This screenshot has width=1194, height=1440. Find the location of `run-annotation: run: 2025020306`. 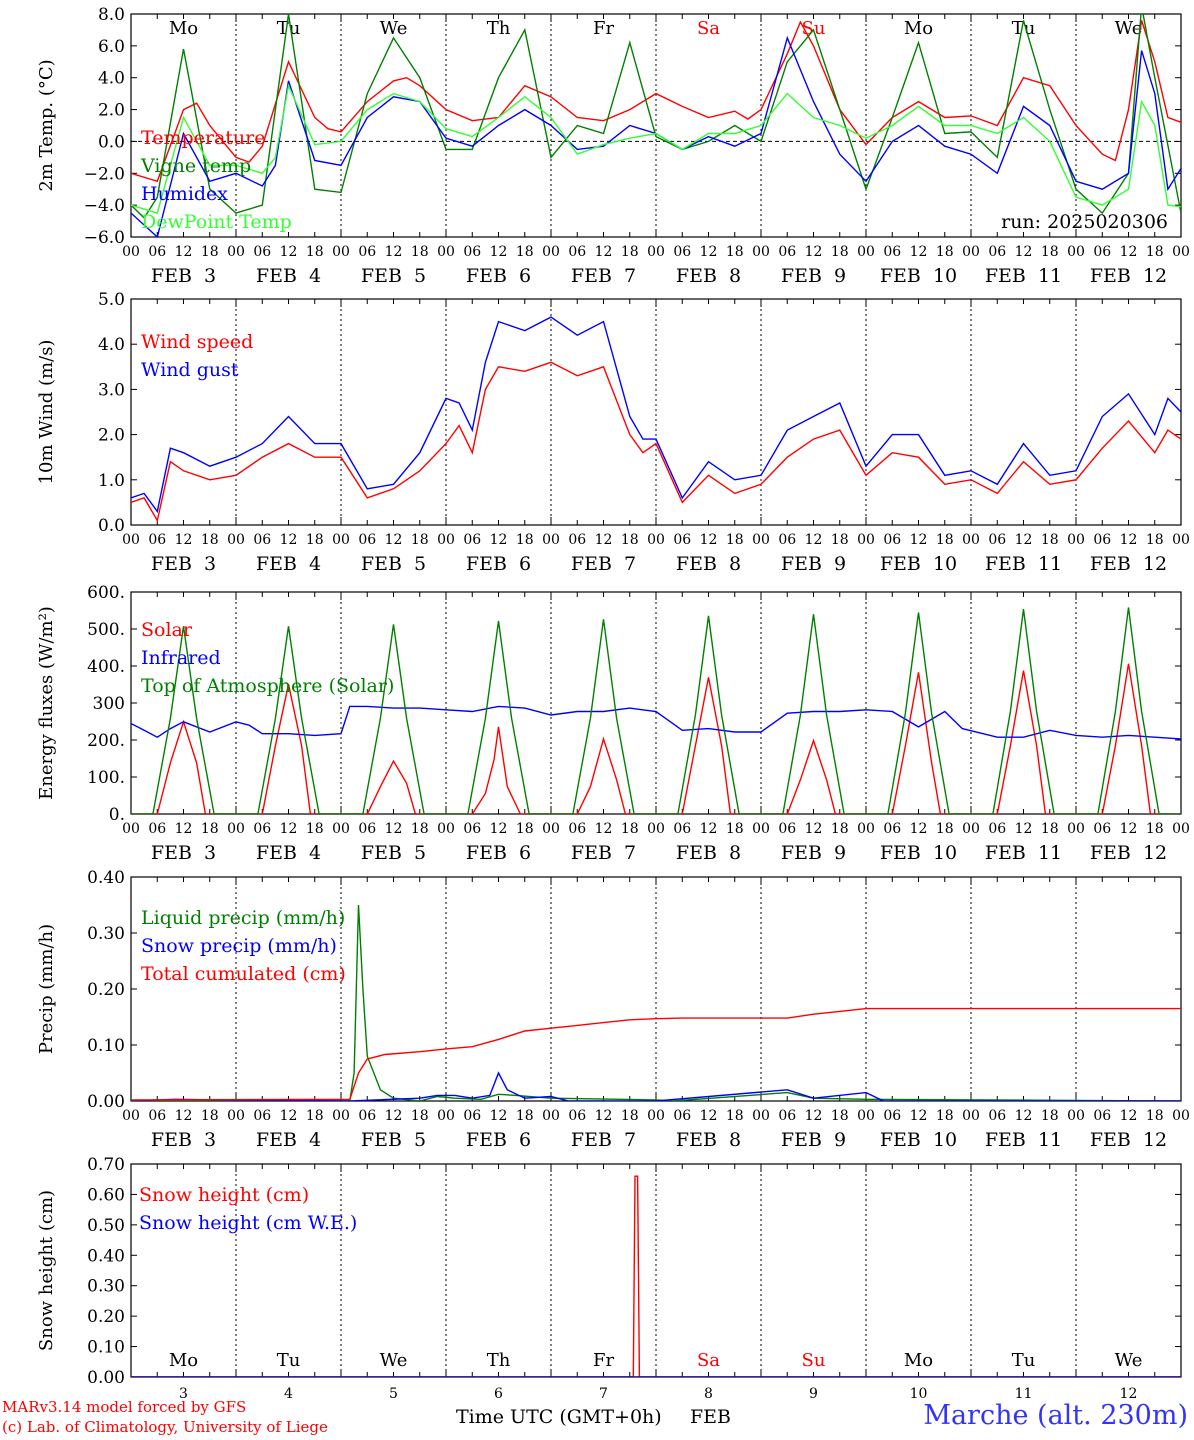

run-annotation: run: 2025020306 is located at coordinates (1084, 222).